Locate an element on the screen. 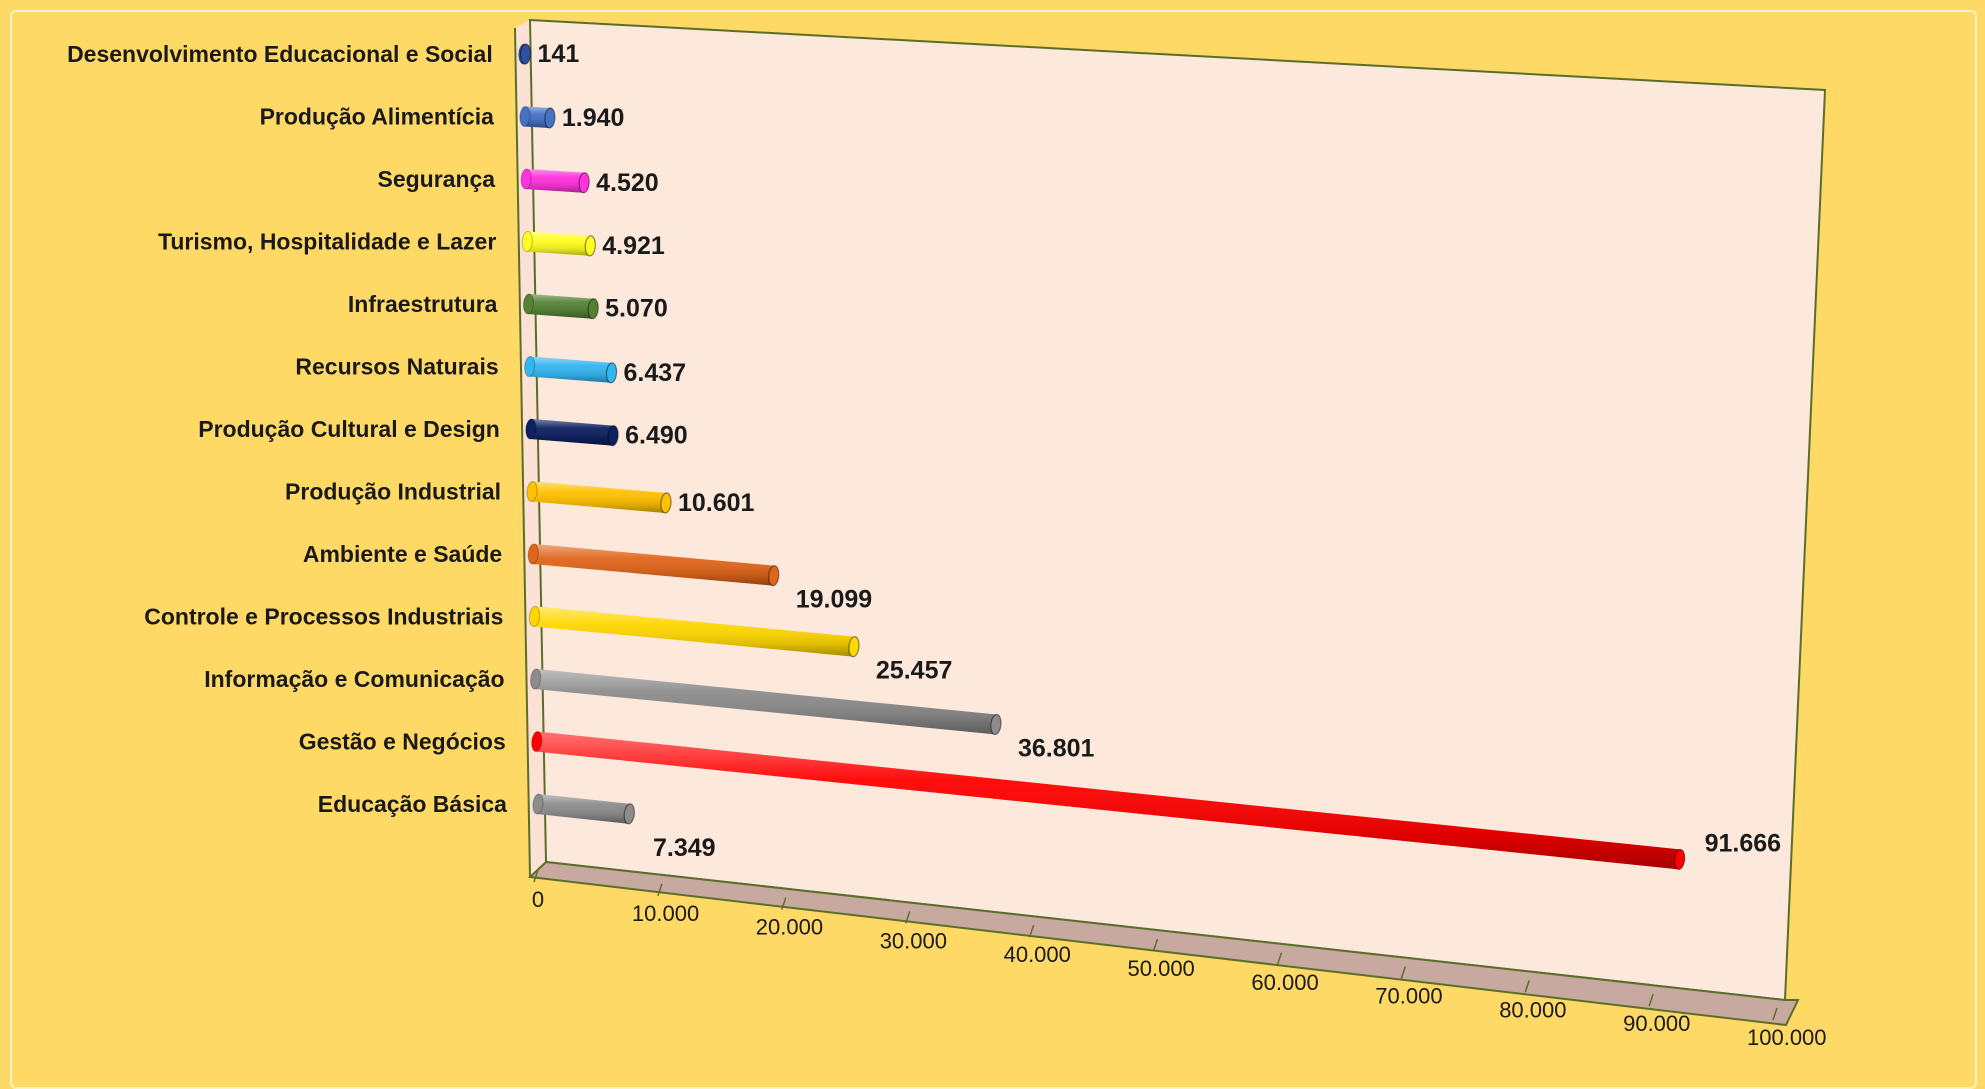 The image size is (1985, 1089). value-label: 6.490 is located at coordinates (656, 436).